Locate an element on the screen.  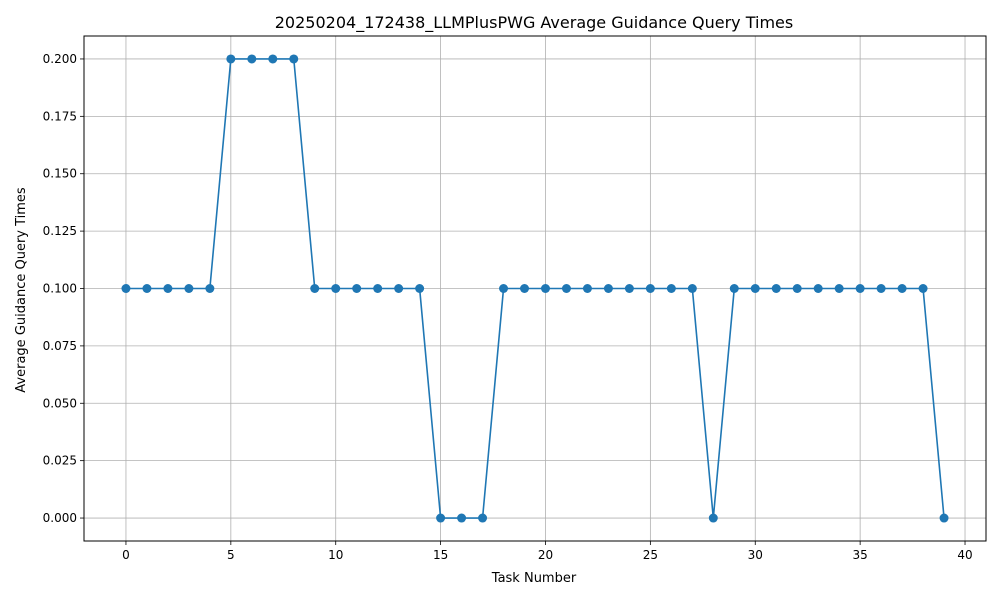
x-tick-label: 10 is located at coordinates (335, 555).